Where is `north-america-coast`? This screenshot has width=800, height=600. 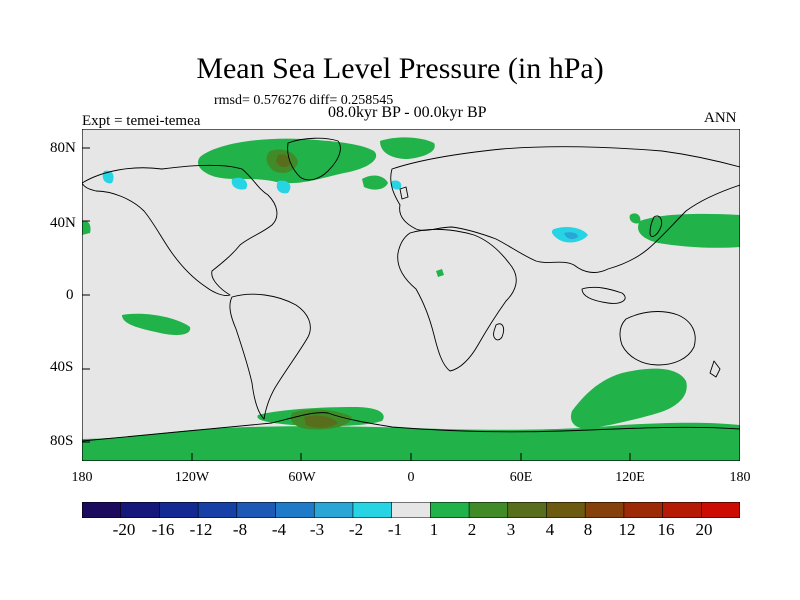
north-america-coast is located at coordinates (180, 230).